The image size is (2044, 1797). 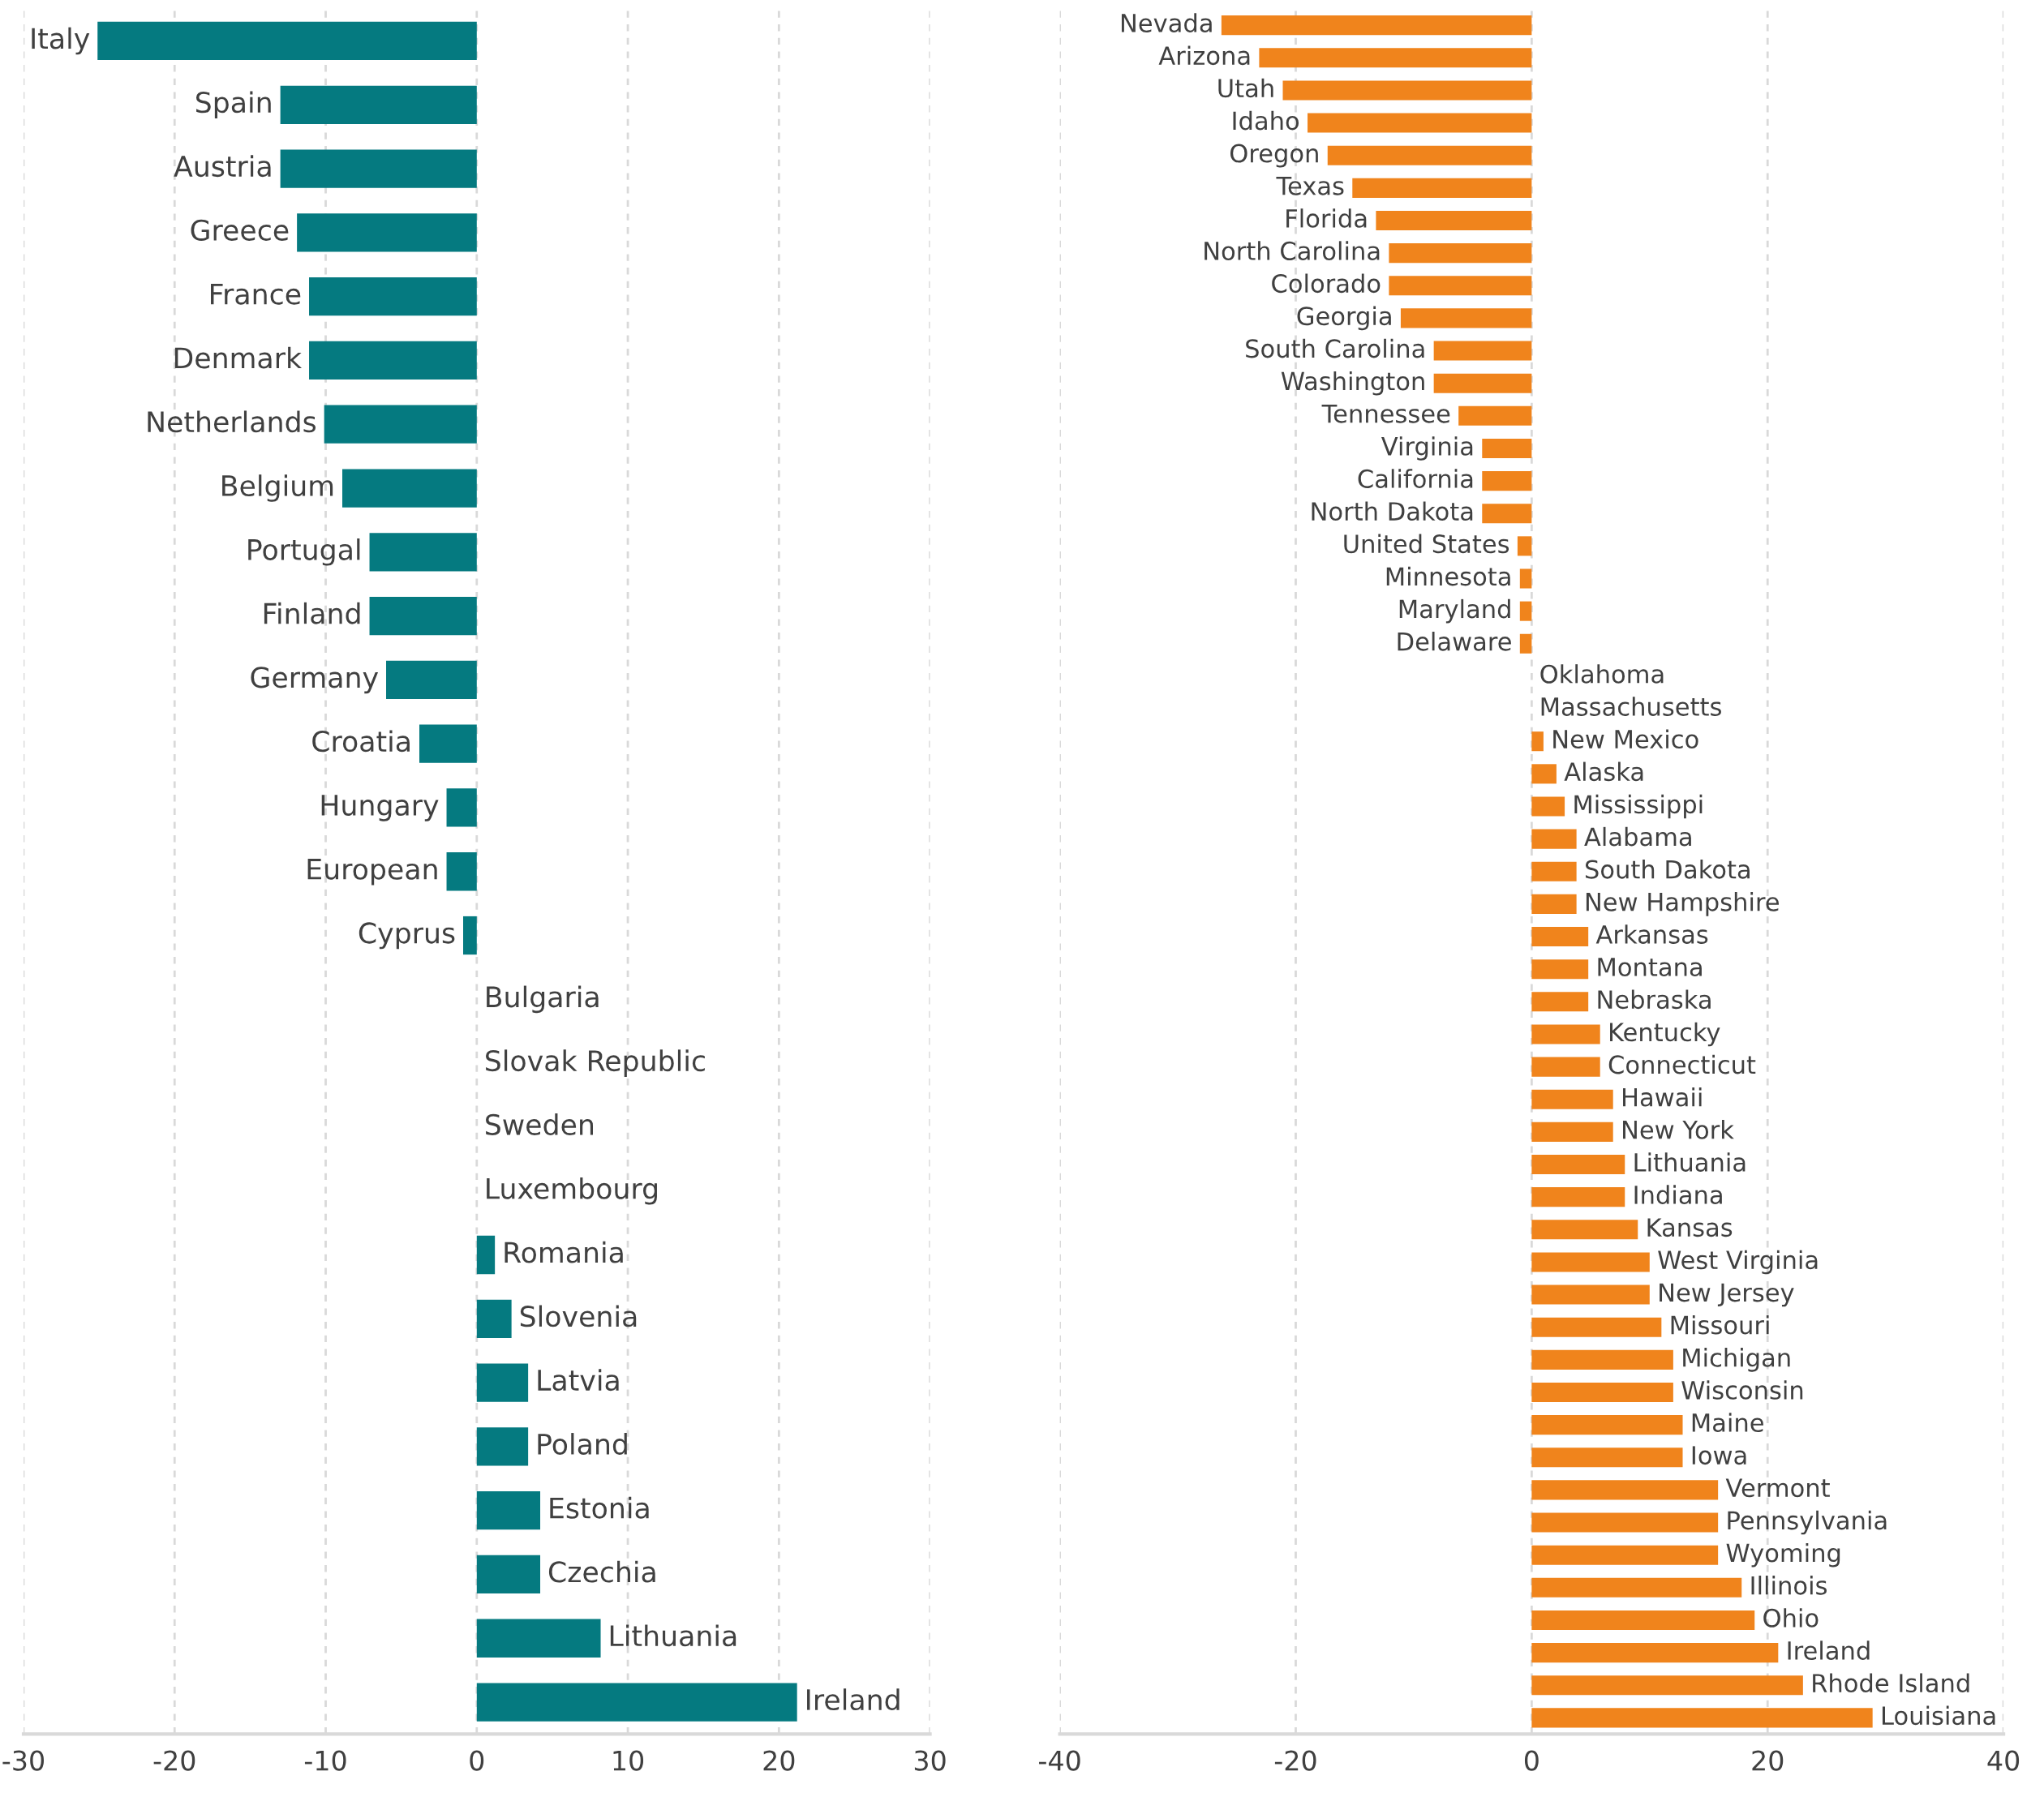 I want to click on category-label: Alaska, so click(x=1603, y=772).